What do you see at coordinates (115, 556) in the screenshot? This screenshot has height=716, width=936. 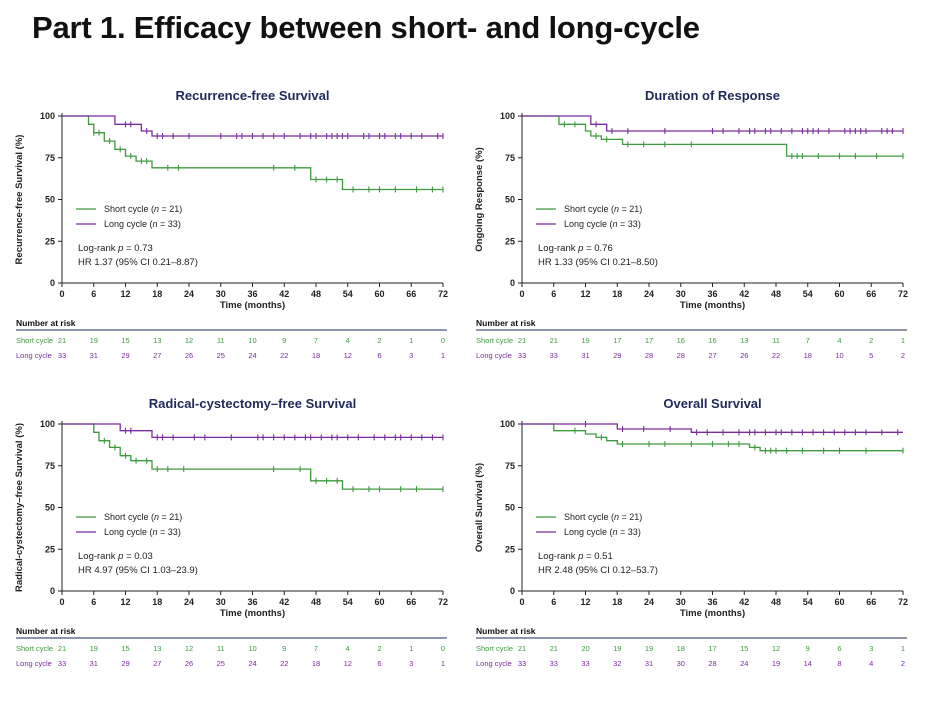 I see `log-rank-text: Log-rank p = 0.03` at bounding box center [115, 556].